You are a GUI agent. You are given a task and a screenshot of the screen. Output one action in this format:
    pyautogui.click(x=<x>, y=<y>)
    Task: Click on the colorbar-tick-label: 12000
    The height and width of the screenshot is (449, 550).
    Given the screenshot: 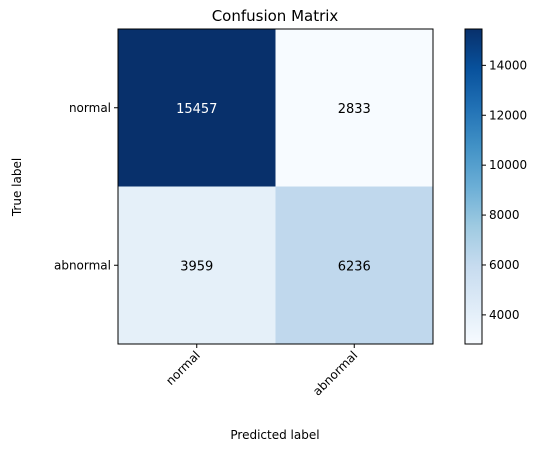 What is the action you would take?
    pyautogui.click(x=508, y=115)
    